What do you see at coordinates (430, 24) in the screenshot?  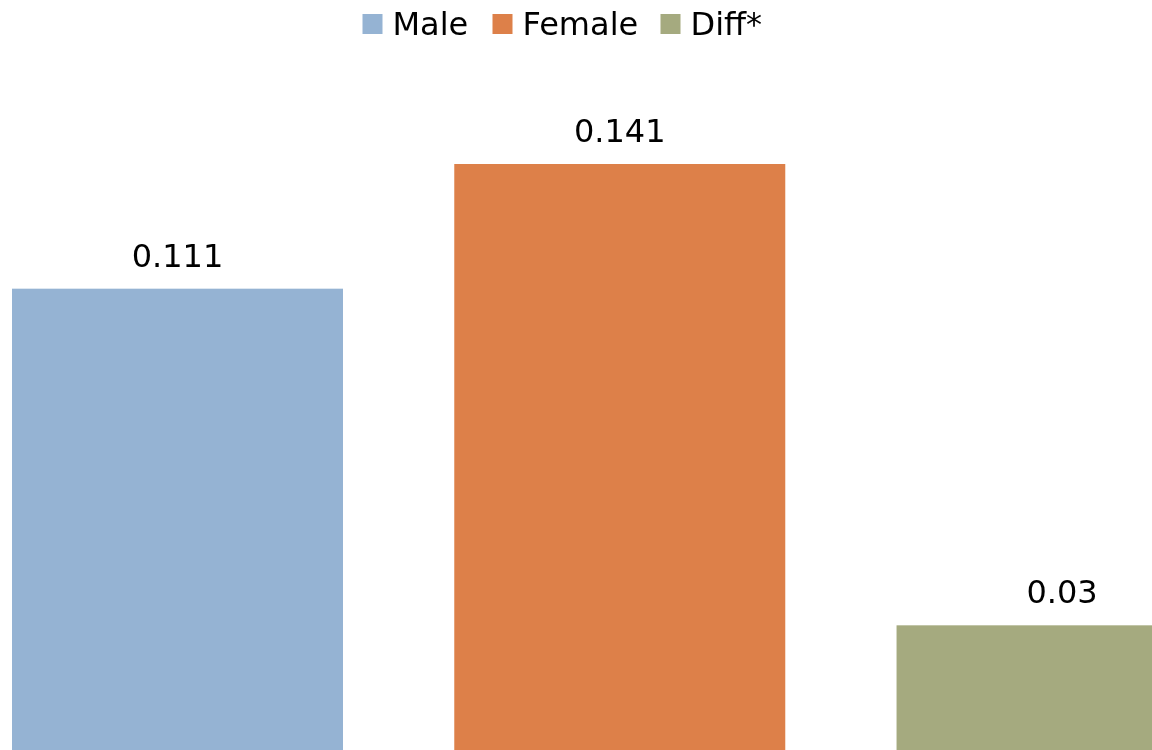 I see `legend-label: Male` at bounding box center [430, 24].